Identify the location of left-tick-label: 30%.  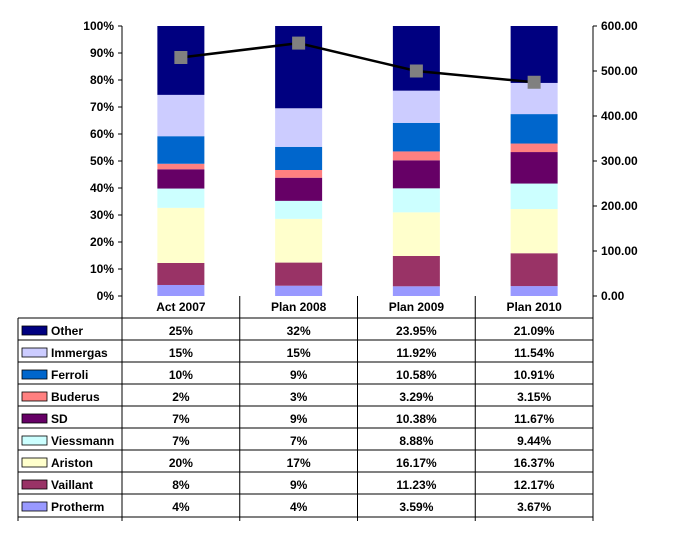
(102, 215).